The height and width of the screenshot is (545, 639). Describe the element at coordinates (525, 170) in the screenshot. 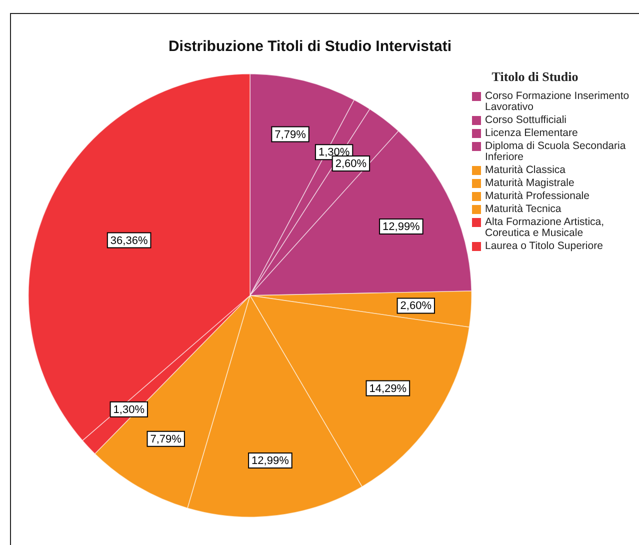

I see `legend-label: Maturità Classica` at that location.